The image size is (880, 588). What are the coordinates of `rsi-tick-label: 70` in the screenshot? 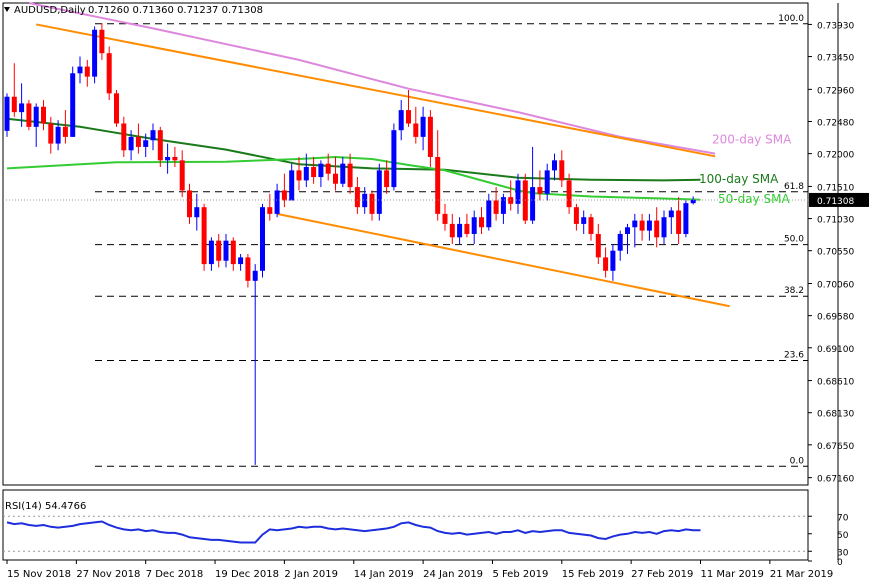 It's located at (843, 518).